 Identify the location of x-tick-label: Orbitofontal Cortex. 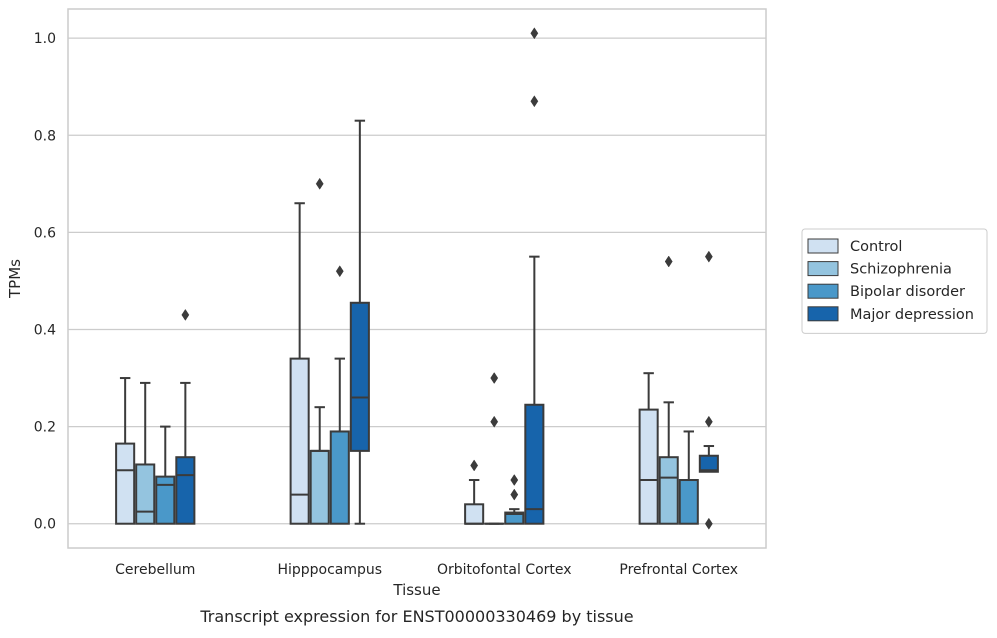
(504, 570).